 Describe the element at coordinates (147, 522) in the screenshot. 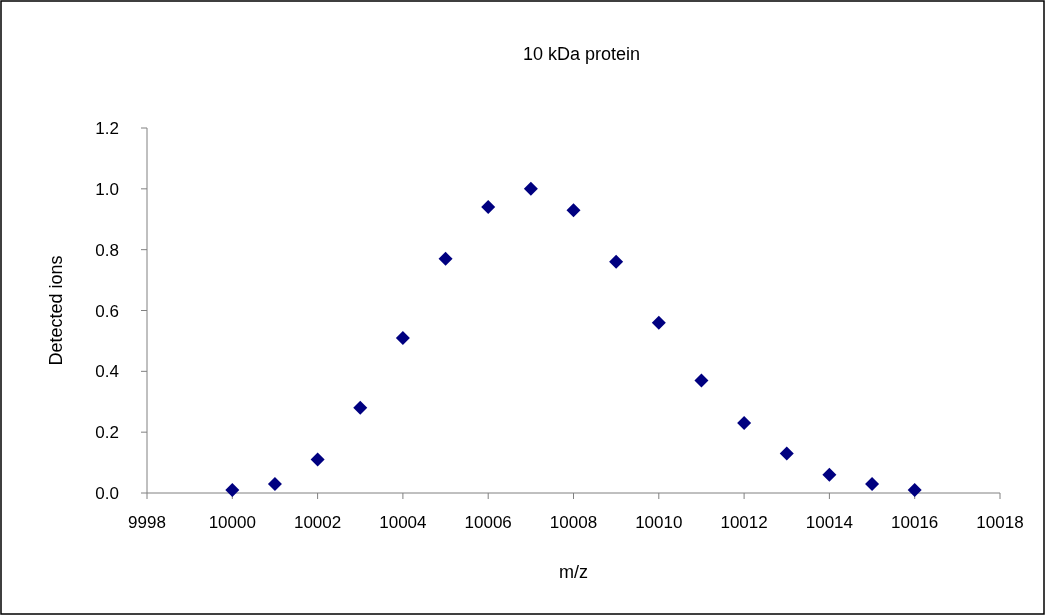

I see `x-tick-label: 9998` at that location.